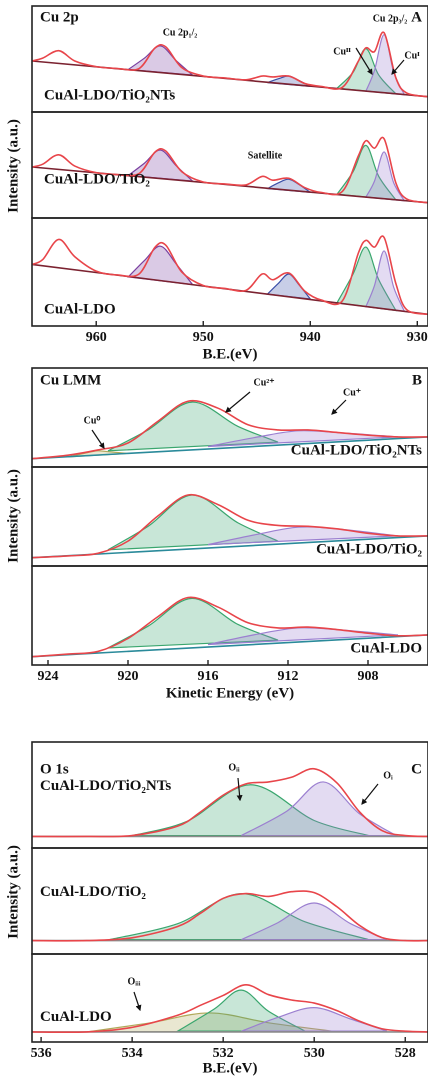 This screenshot has width=428, height=1076. What do you see at coordinates (133, 981) in the screenshot?
I see `peak-annotation: Oᵢᵢᵢ` at bounding box center [133, 981].